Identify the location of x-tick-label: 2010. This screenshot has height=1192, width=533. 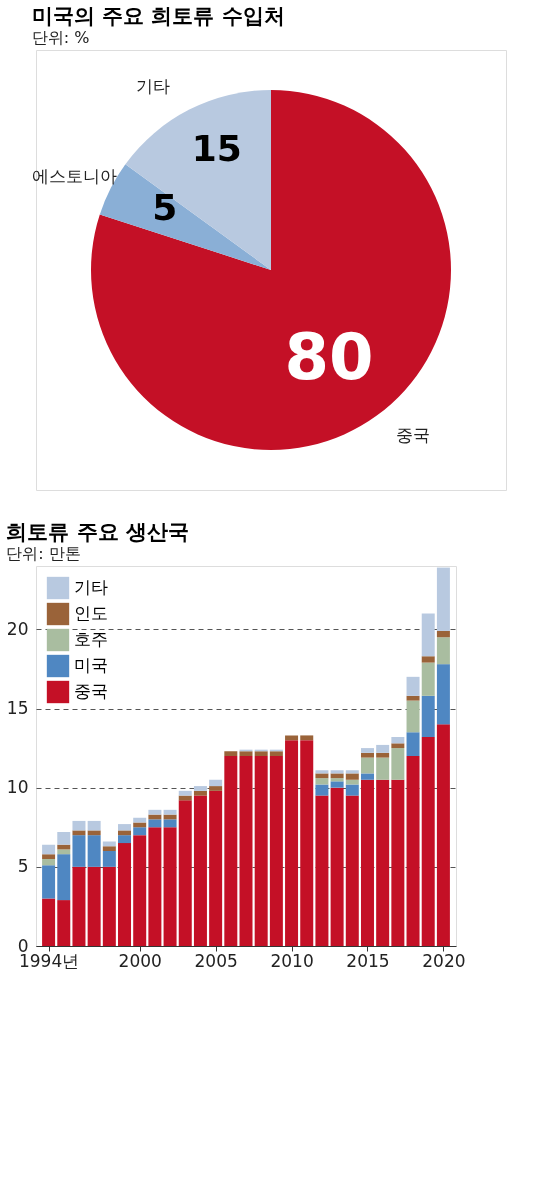
(292, 960).